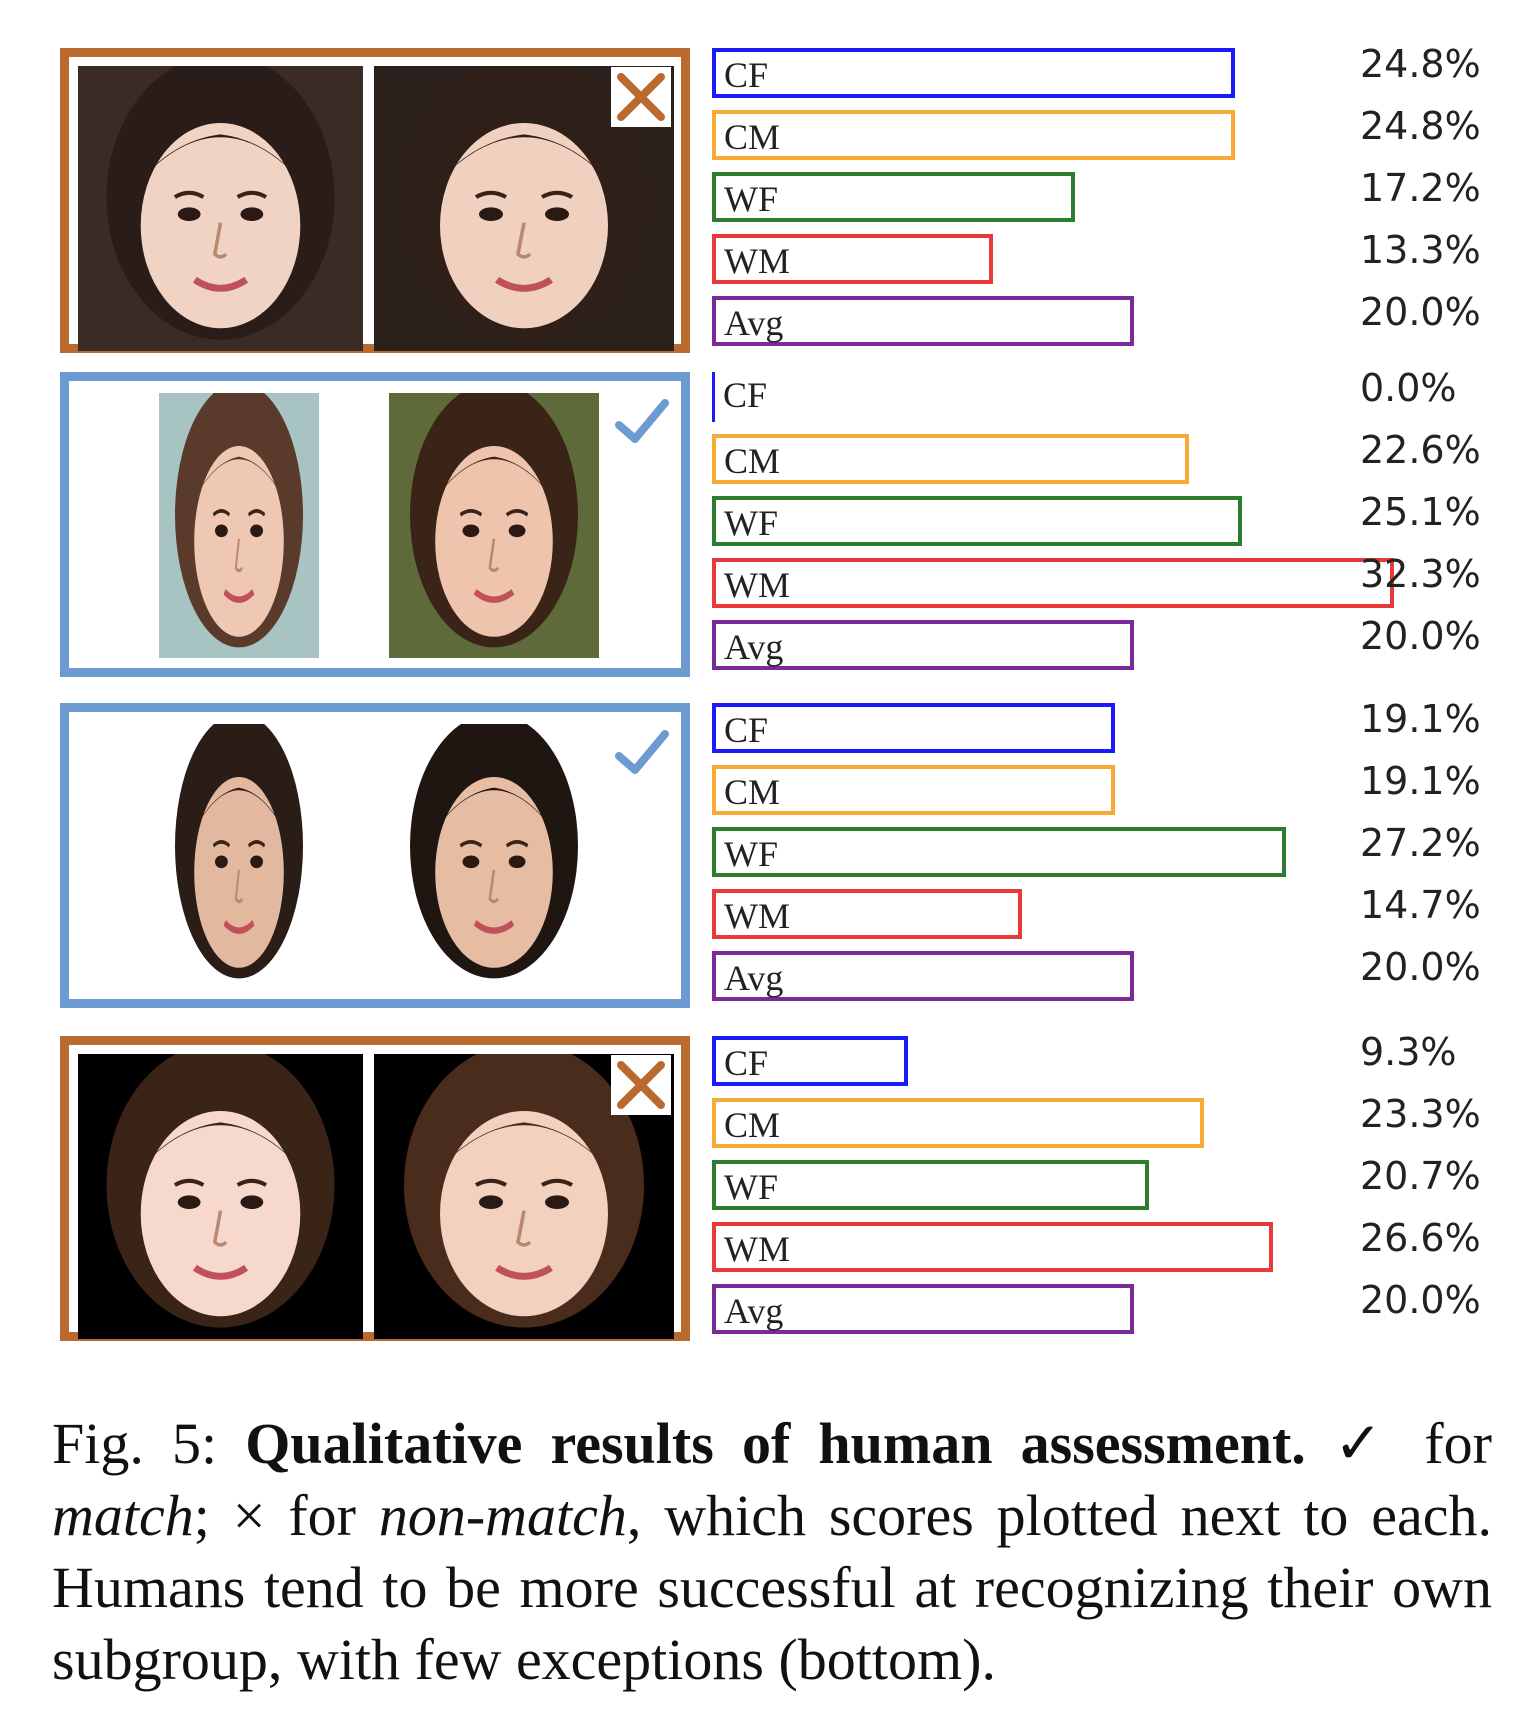 The image size is (1534, 1718). Describe the element at coordinates (1458, 1443) in the screenshot. I see `caption-for-1: for` at that location.